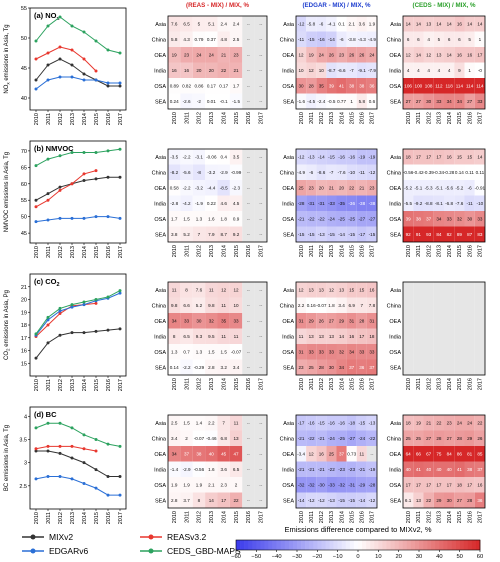  I want to click on cell-value: 2.5, so click(236, 39).